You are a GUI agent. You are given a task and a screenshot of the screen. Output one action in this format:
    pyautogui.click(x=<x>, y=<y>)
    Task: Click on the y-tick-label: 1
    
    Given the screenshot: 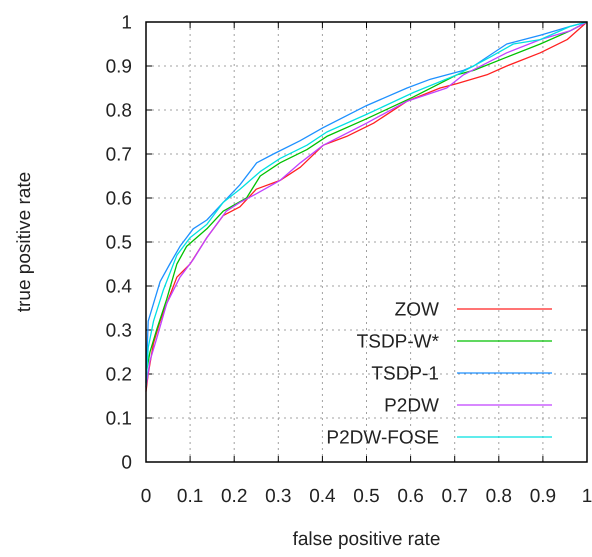 What is the action you would take?
    pyautogui.click(x=126, y=23)
    